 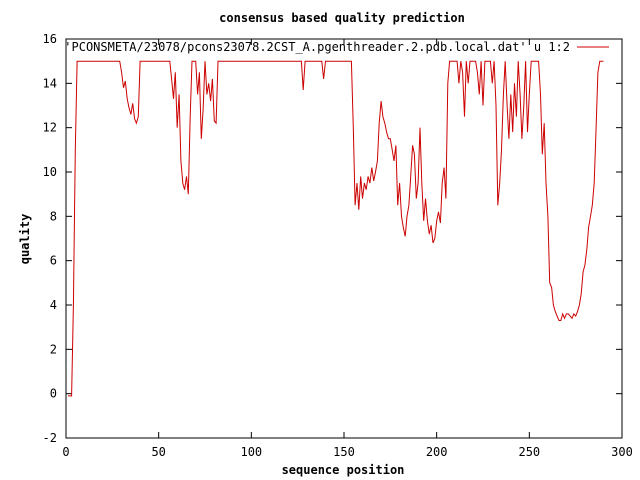 What do you see at coordinates (53, 216) in the screenshot?
I see `y-tick-label: 8` at bounding box center [53, 216].